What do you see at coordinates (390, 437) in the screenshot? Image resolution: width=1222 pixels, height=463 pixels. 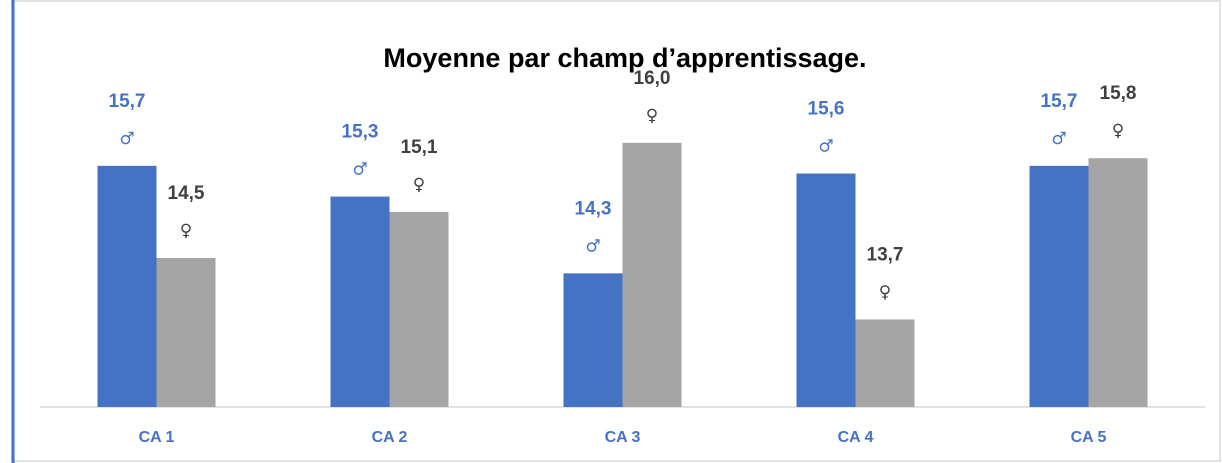 I see `x-tick-label: CA 2` at bounding box center [390, 437].